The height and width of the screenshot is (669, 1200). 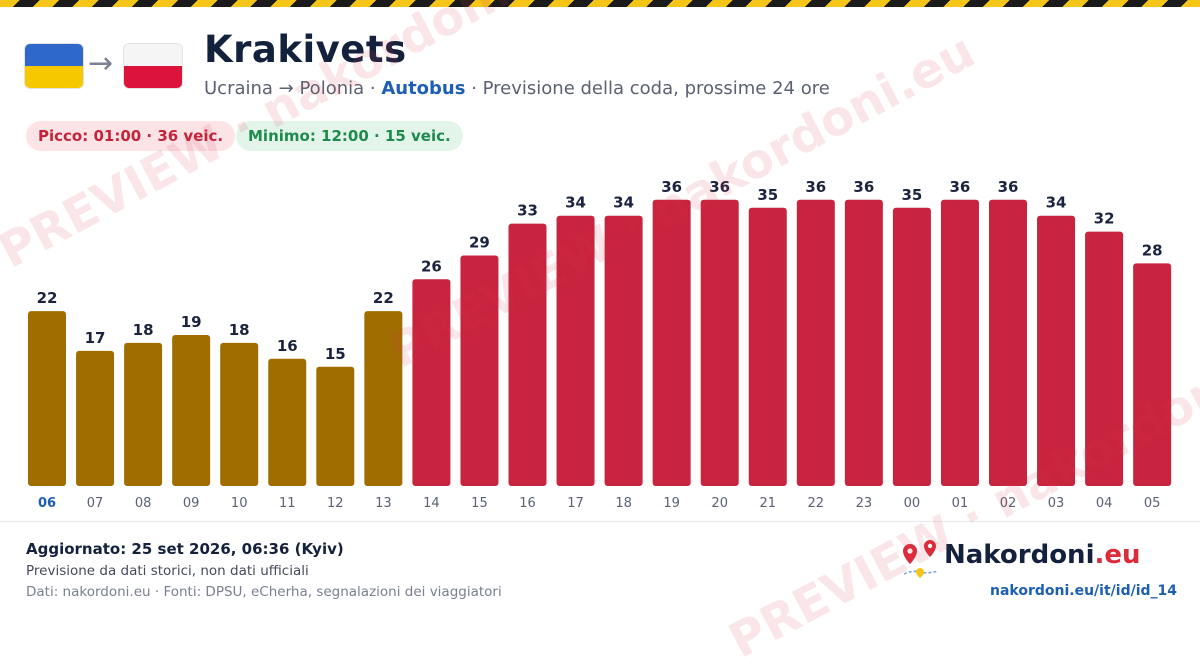 What do you see at coordinates (423, 88) in the screenshot?
I see `subtitle-mode: Autobus` at bounding box center [423, 88].